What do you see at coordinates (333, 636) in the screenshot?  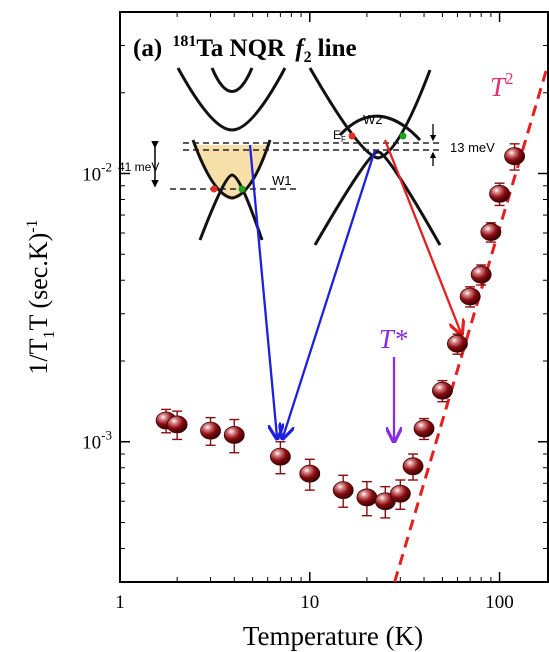 I see `x-axis-label: Temperature (K)` at bounding box center [333, 636].